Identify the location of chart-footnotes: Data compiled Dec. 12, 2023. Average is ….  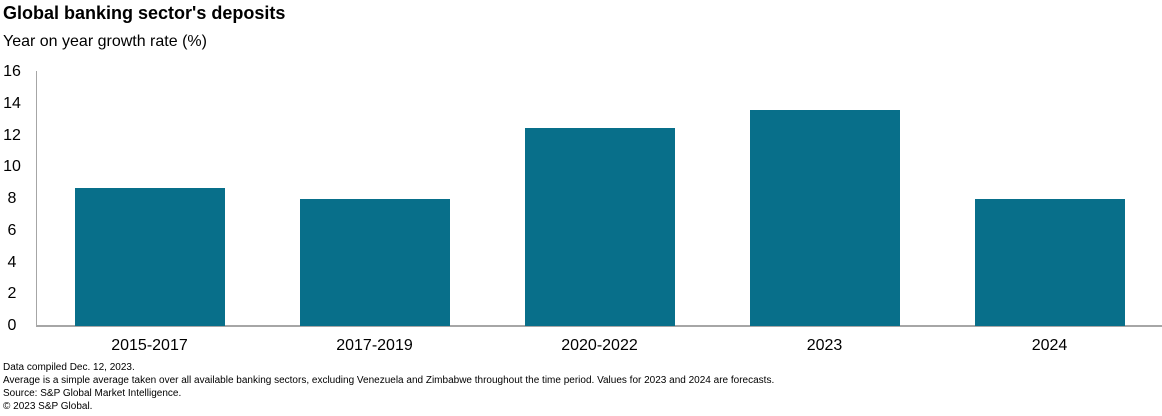
(388, 387).